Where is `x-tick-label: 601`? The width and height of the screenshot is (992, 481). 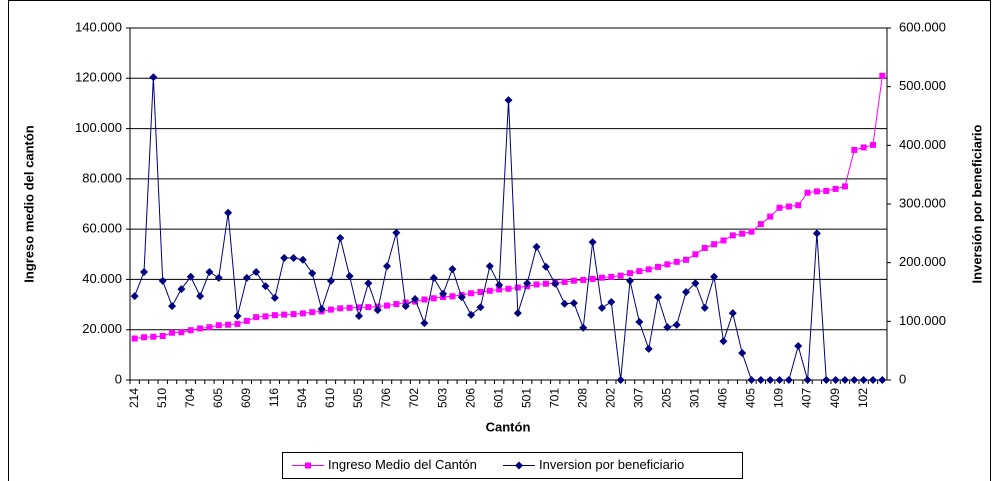 x-tick-label: 601 is located at coordinates (498, 398).